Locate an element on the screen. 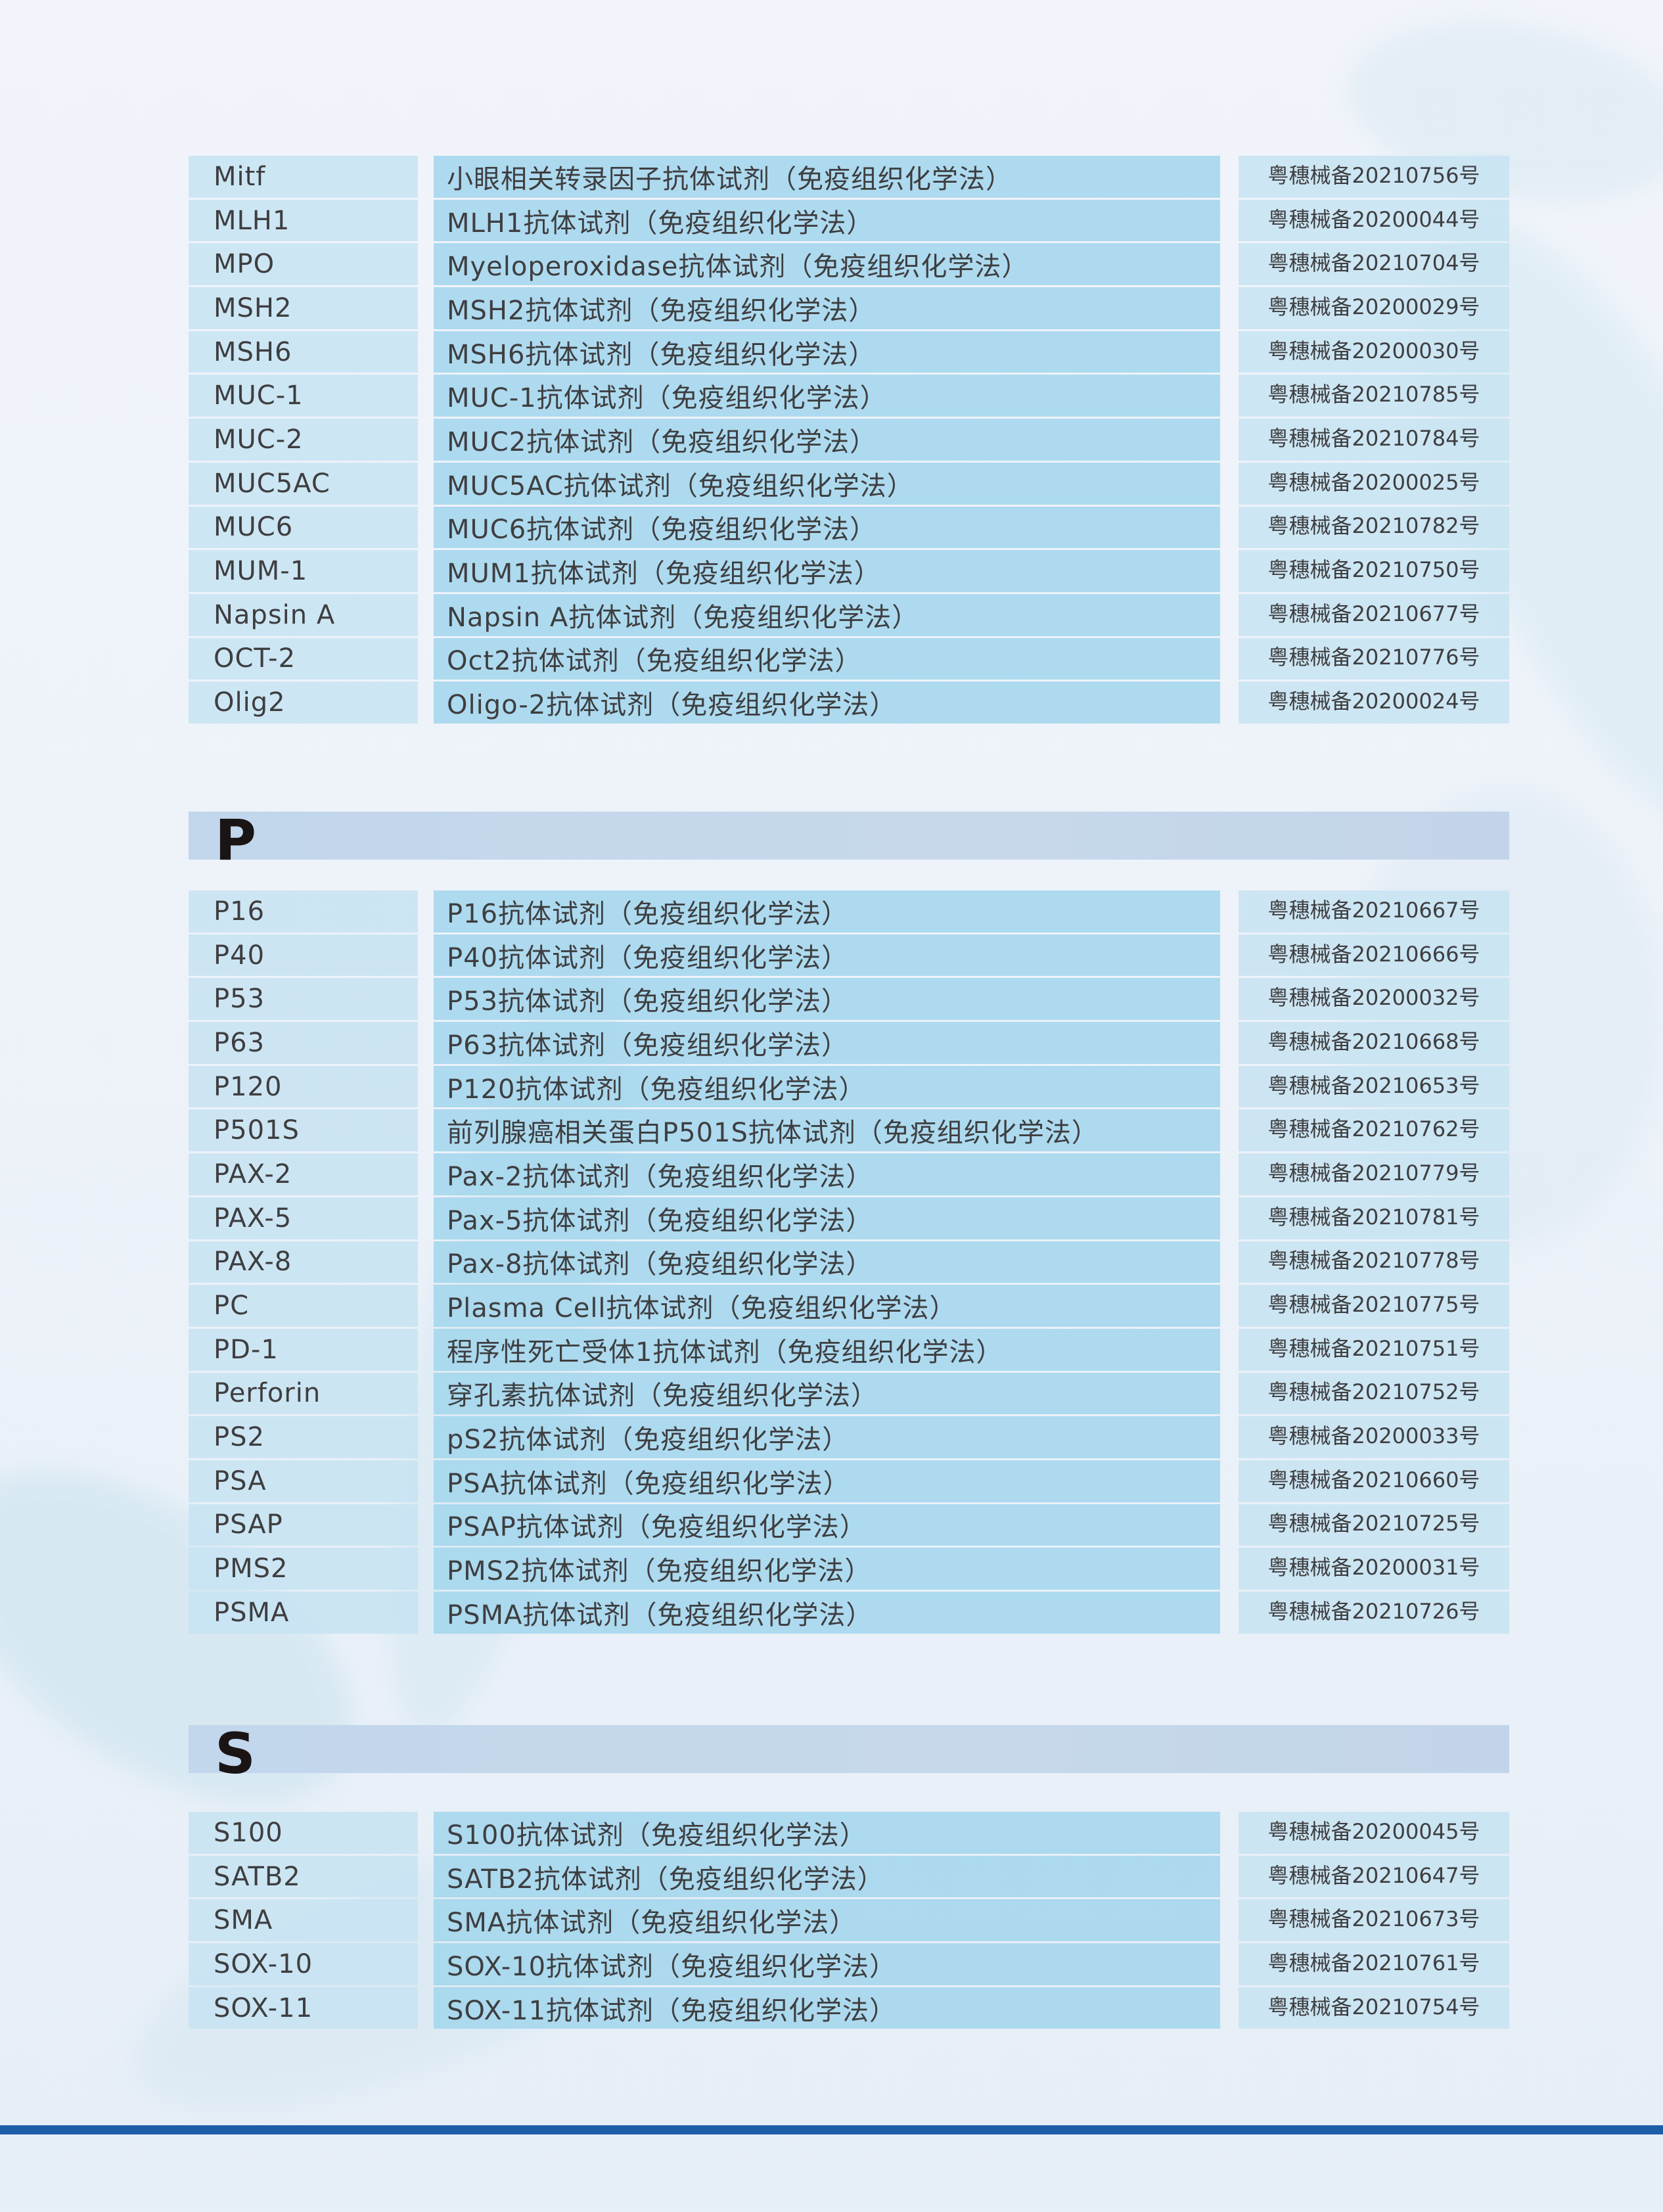 This screenshot has height=2212, width=1663. table-row: MUC-1 MUC-1抗体试剂（免疫组织化学法） 粤穗械备20210785号 is located at coordinates (849, 397).